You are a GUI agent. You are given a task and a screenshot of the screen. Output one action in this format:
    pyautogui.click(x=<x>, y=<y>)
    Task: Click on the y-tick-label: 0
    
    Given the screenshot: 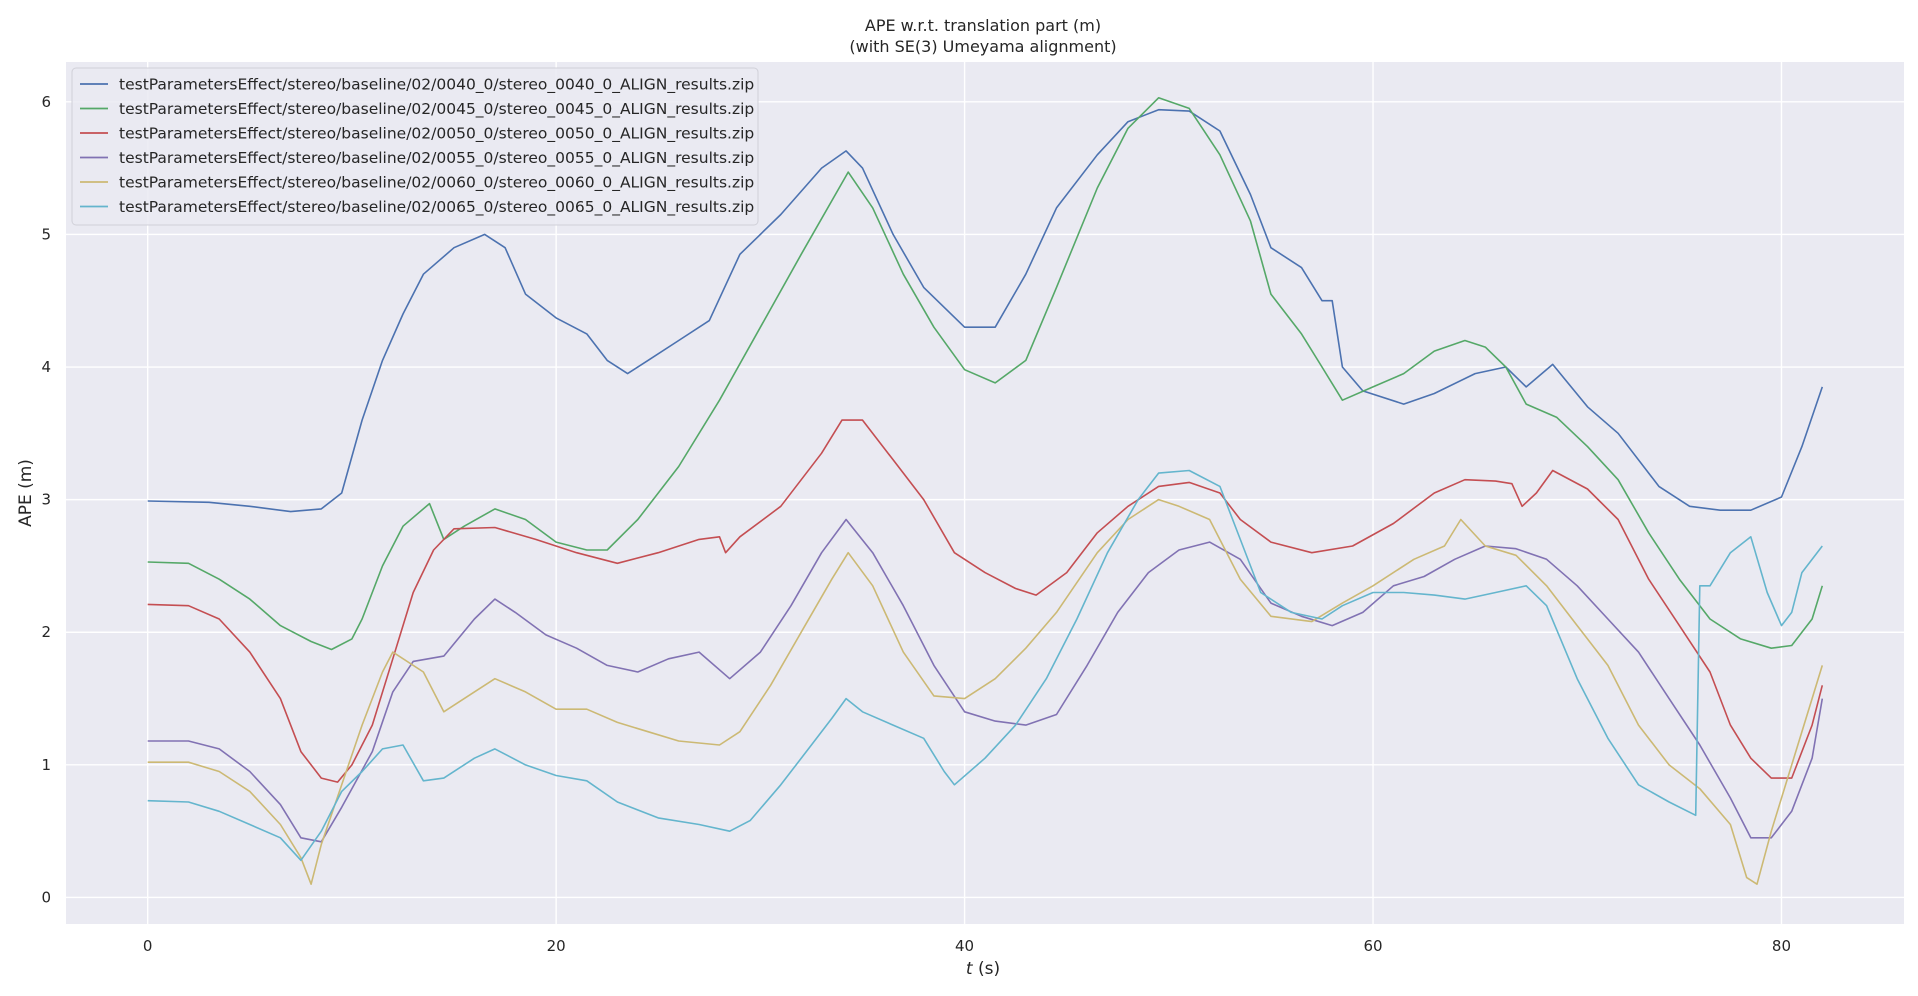 What is the action you would take?
    pyautogui.click(x=46, y=897)
    